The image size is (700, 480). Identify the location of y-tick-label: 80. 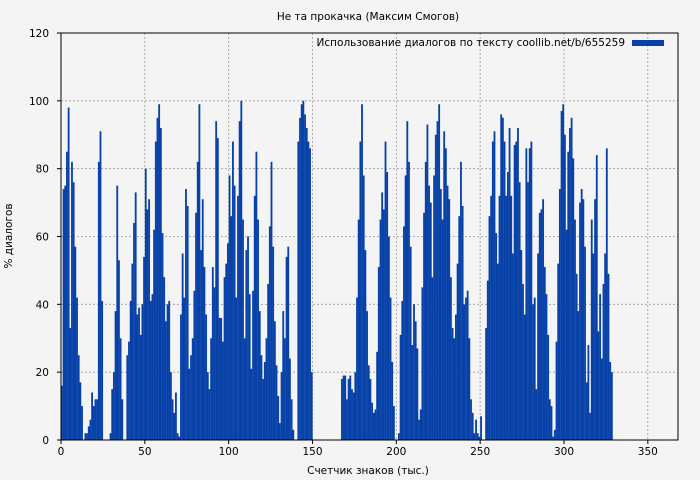
(42, 170).